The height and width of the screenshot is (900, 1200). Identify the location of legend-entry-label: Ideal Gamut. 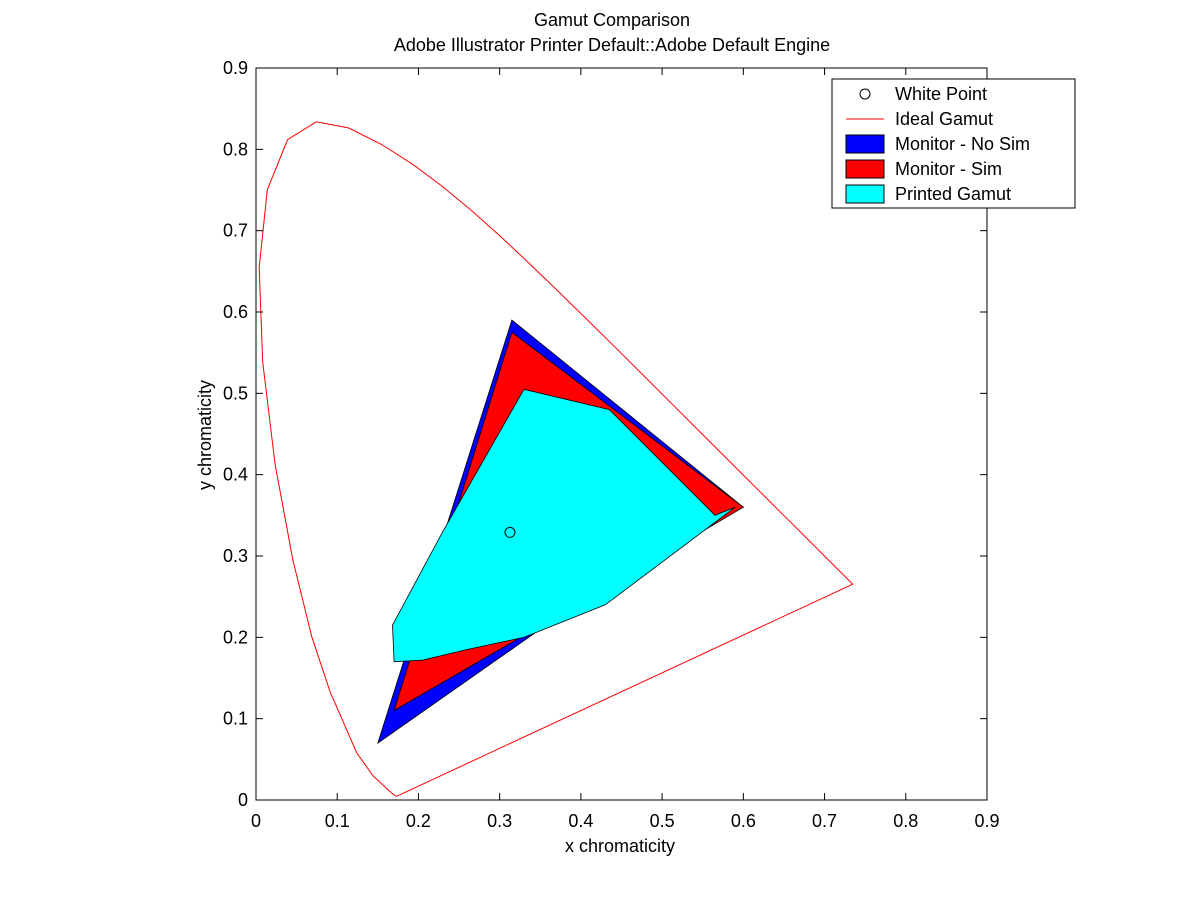
(944, 119).